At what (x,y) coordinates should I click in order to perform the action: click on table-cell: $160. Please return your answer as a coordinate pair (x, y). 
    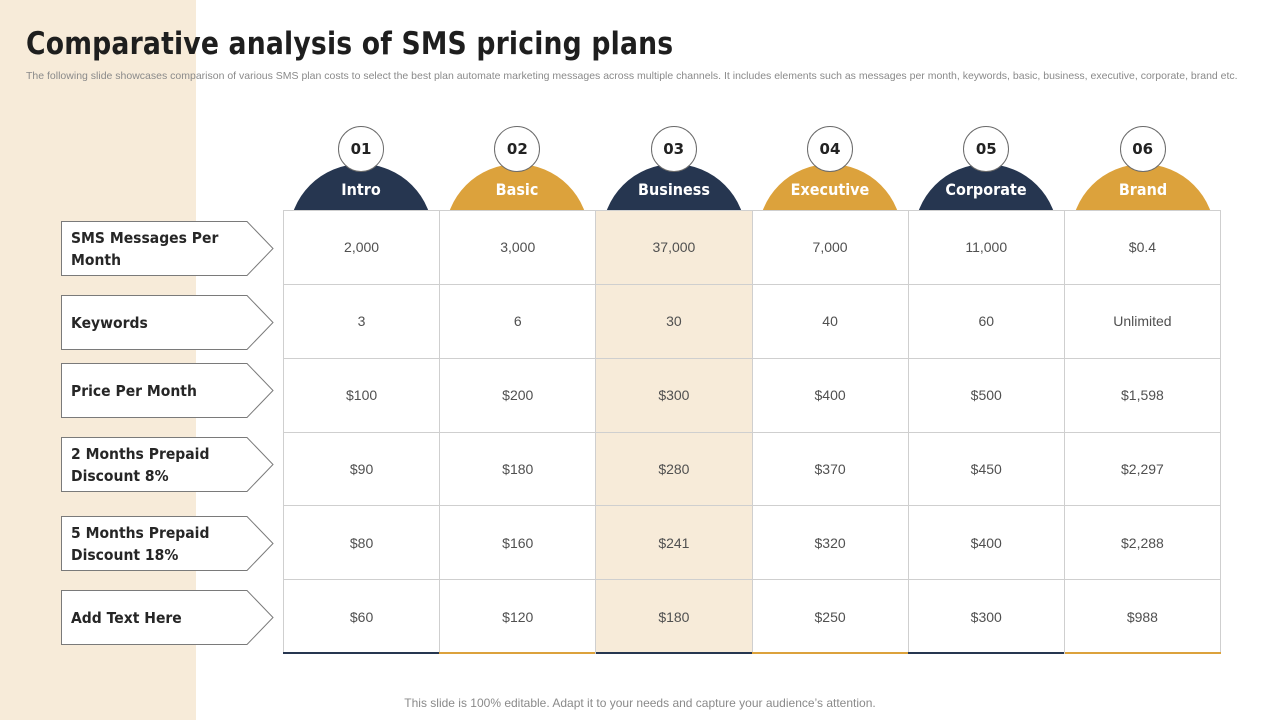
    Looking at the image, I should click on (518, 543).